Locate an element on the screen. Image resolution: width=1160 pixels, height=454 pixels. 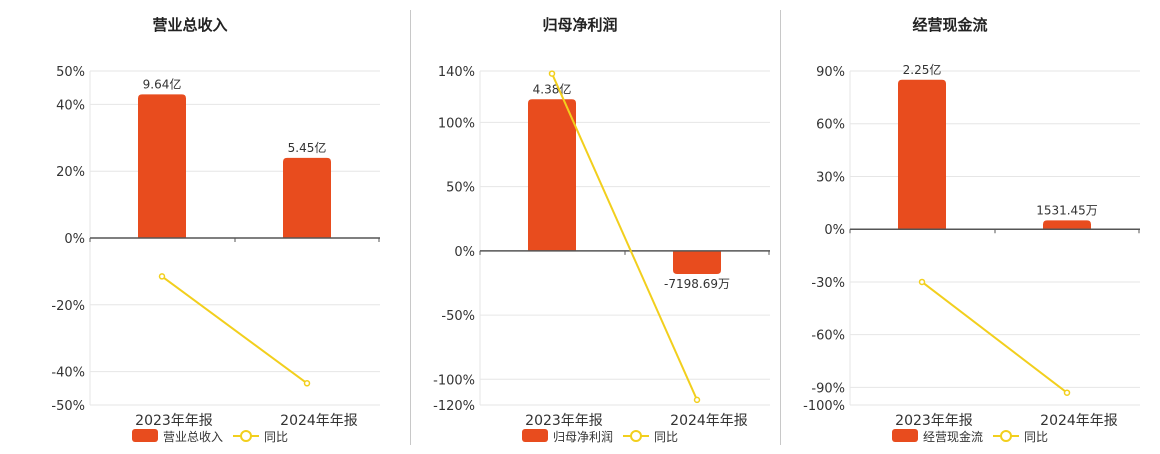
y-tick-label: 40% is located at coordinates (70, 105).